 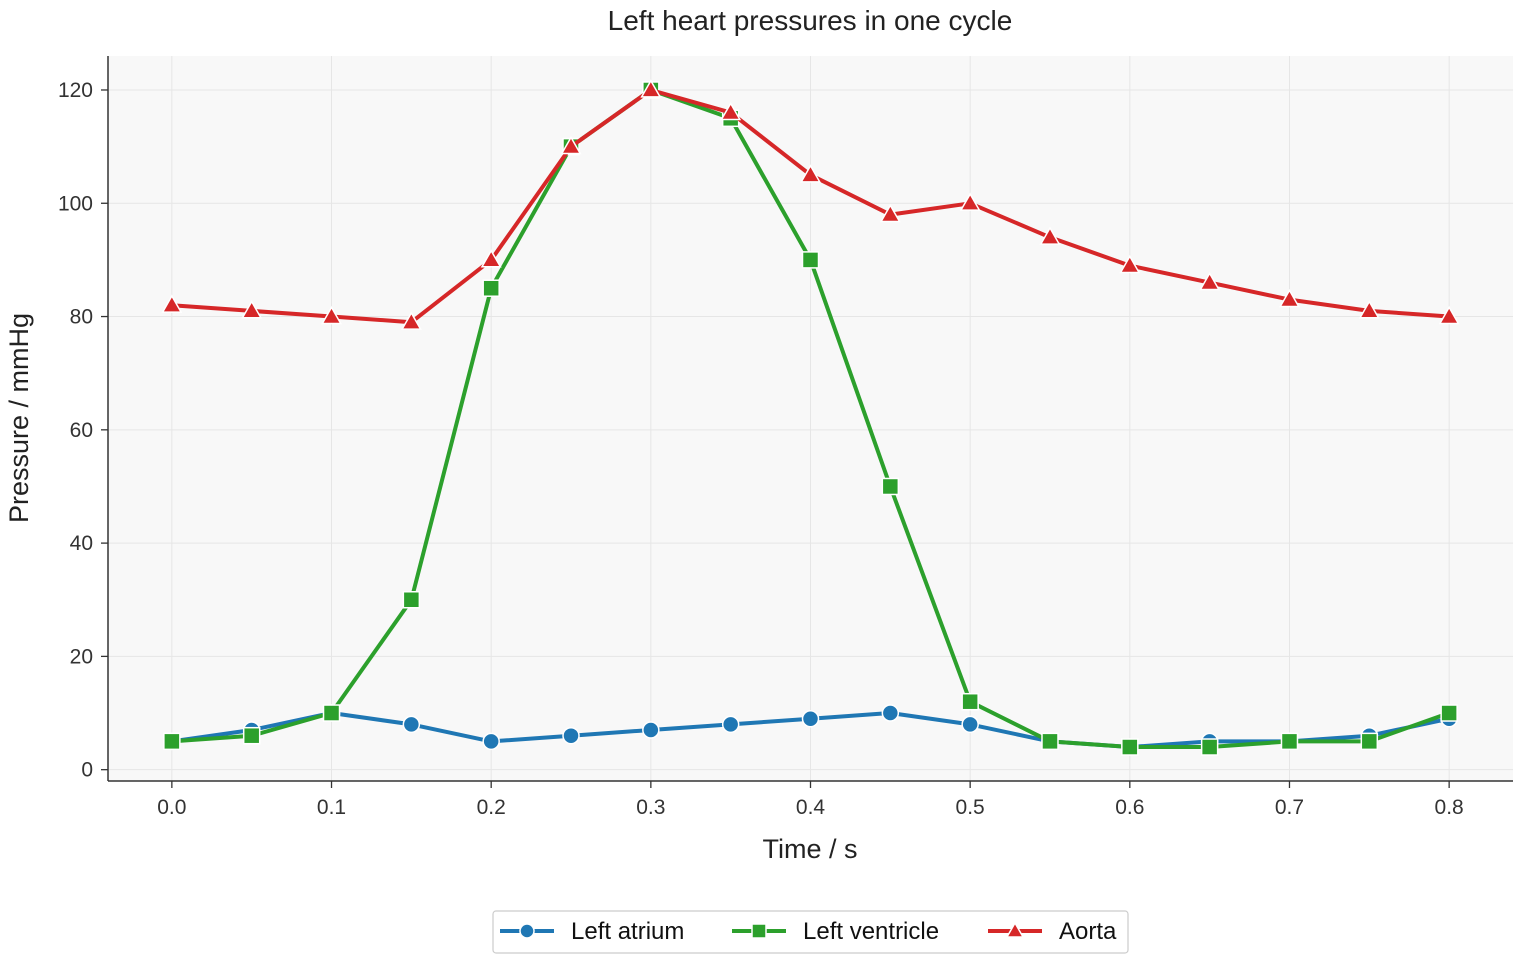 What do you see at coordinates (81, 317) in the screenshot?
I see `y-tick-label: 80` at bounding box center [81, 317].